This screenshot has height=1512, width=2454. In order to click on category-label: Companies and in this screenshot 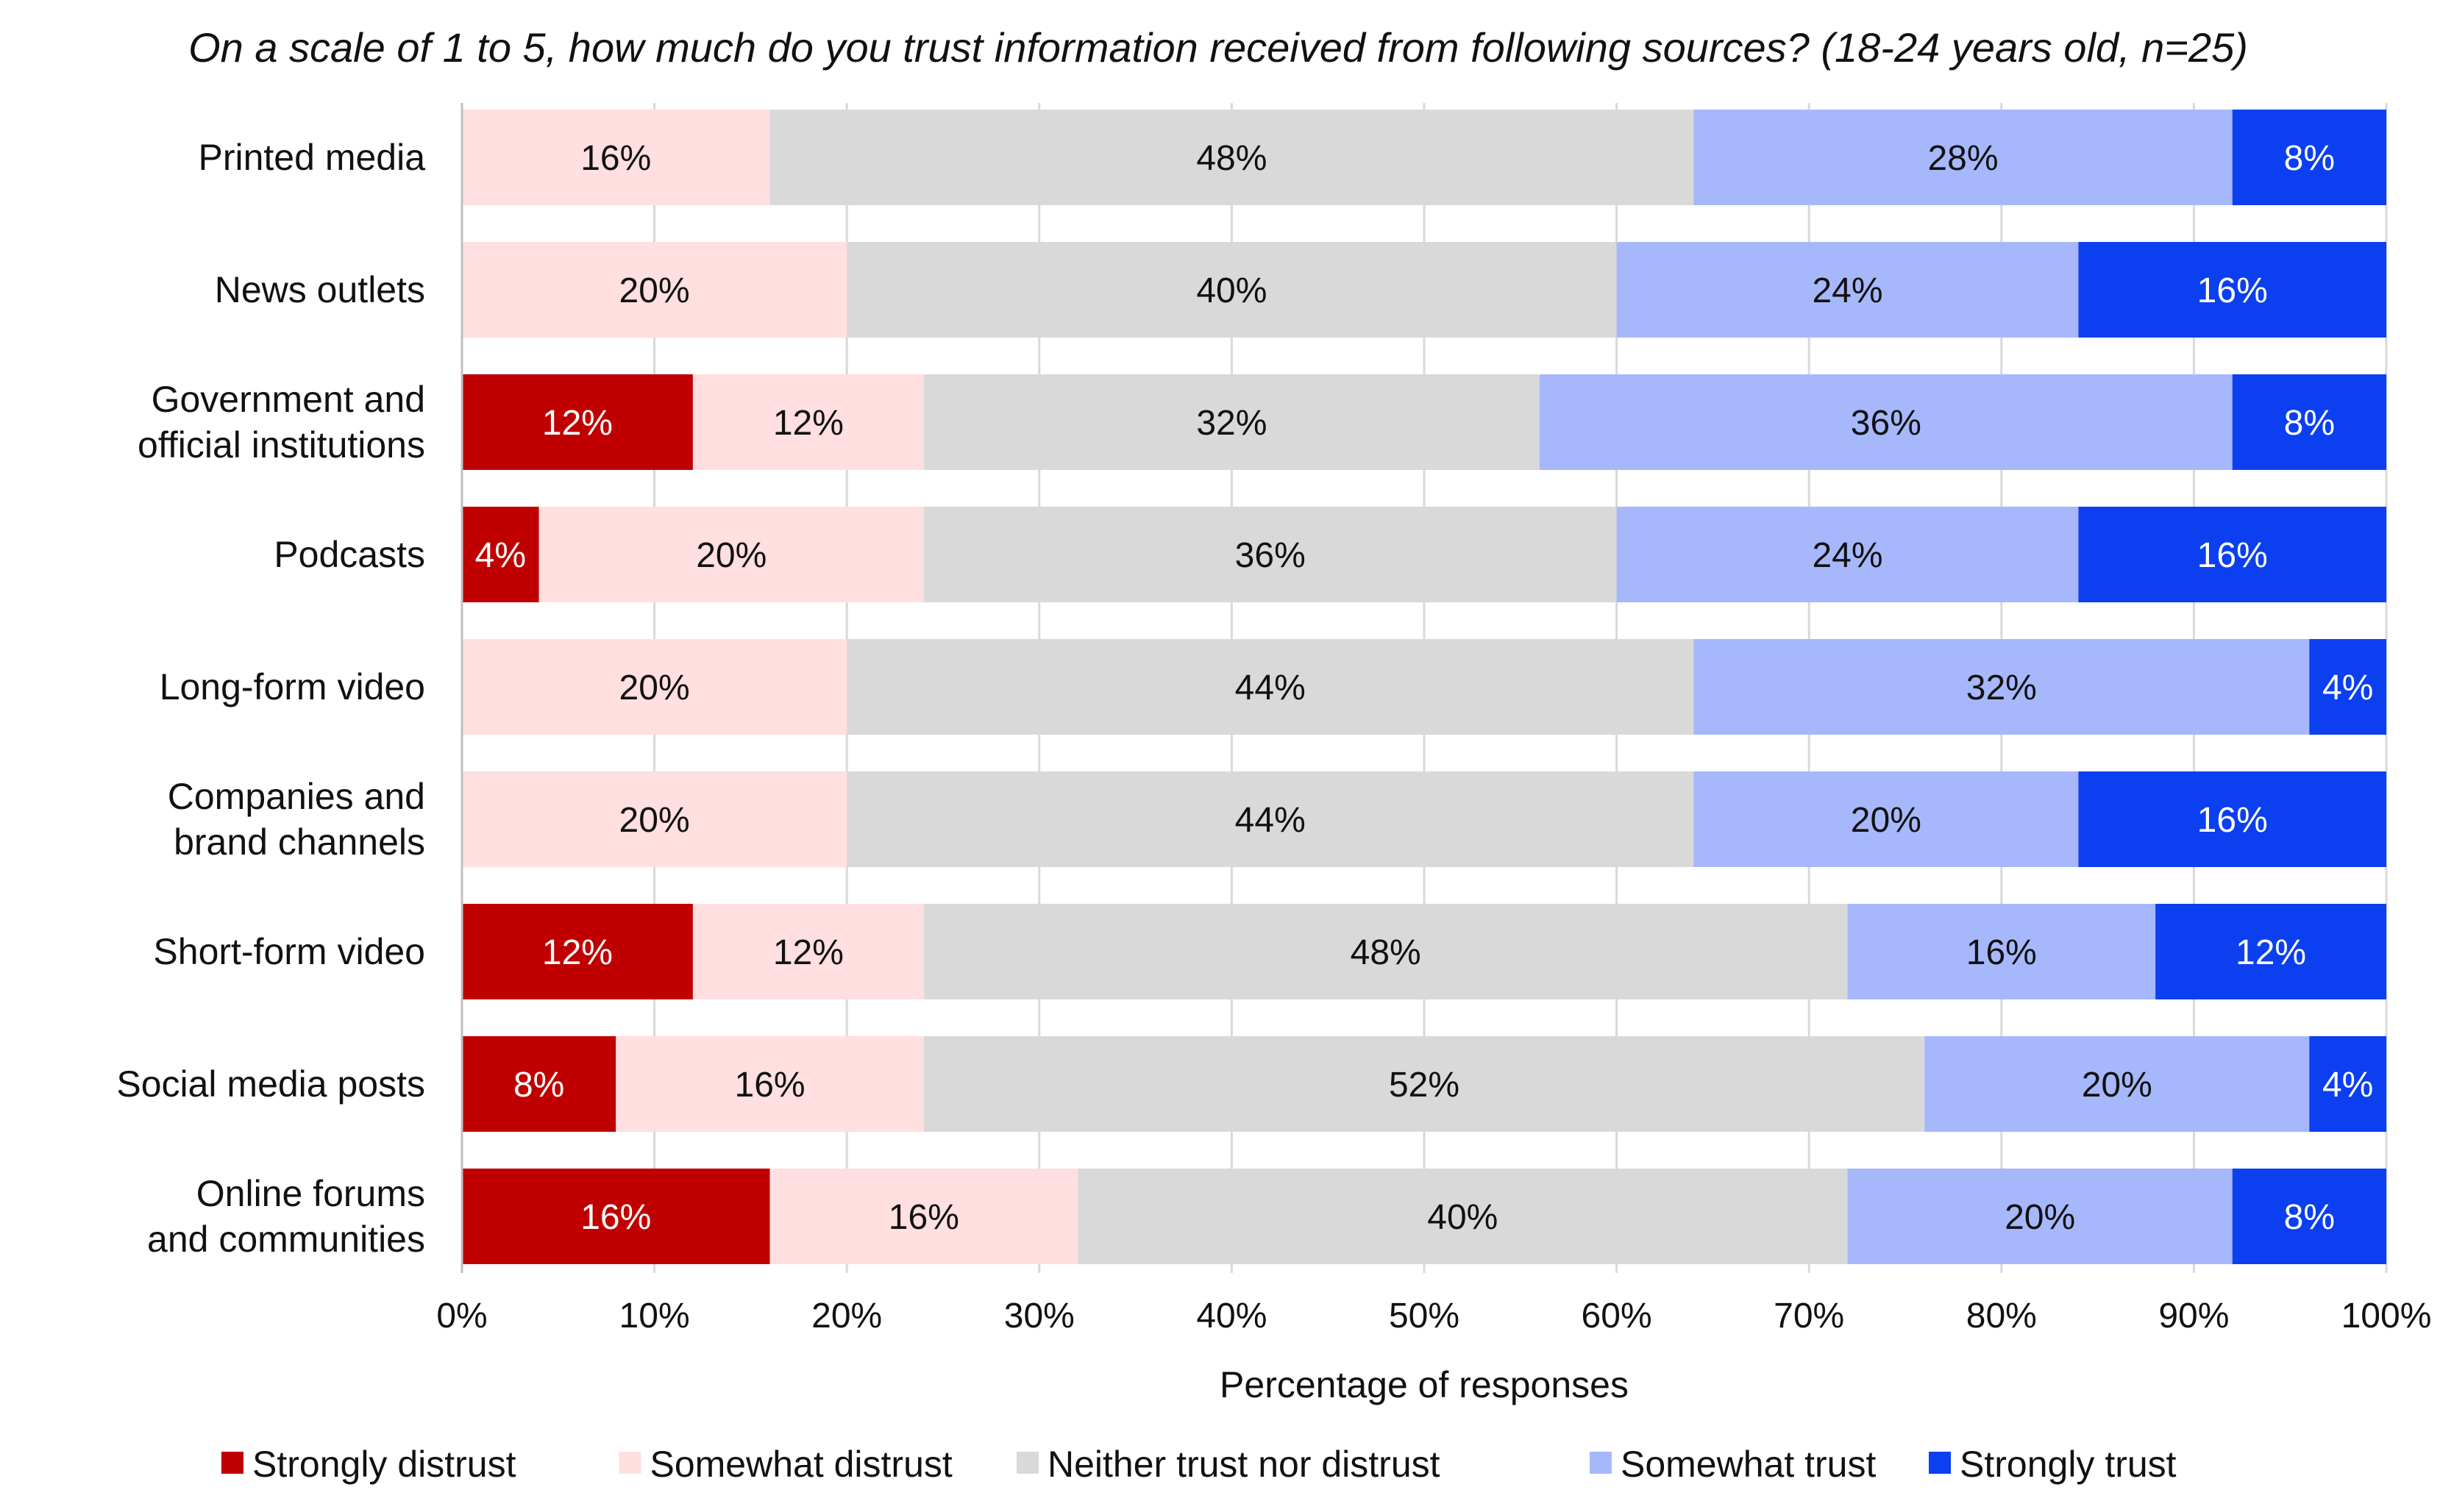, I will do `click(296, 797)`.